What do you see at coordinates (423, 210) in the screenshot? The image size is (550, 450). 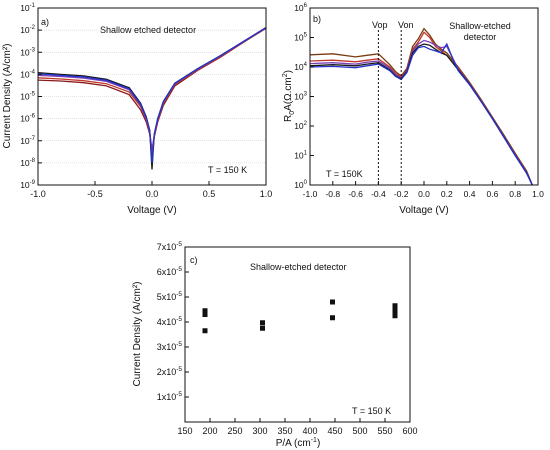 I see `panel-b-x-axis-label: Voltage (V)` at bounding box center [423, 210].